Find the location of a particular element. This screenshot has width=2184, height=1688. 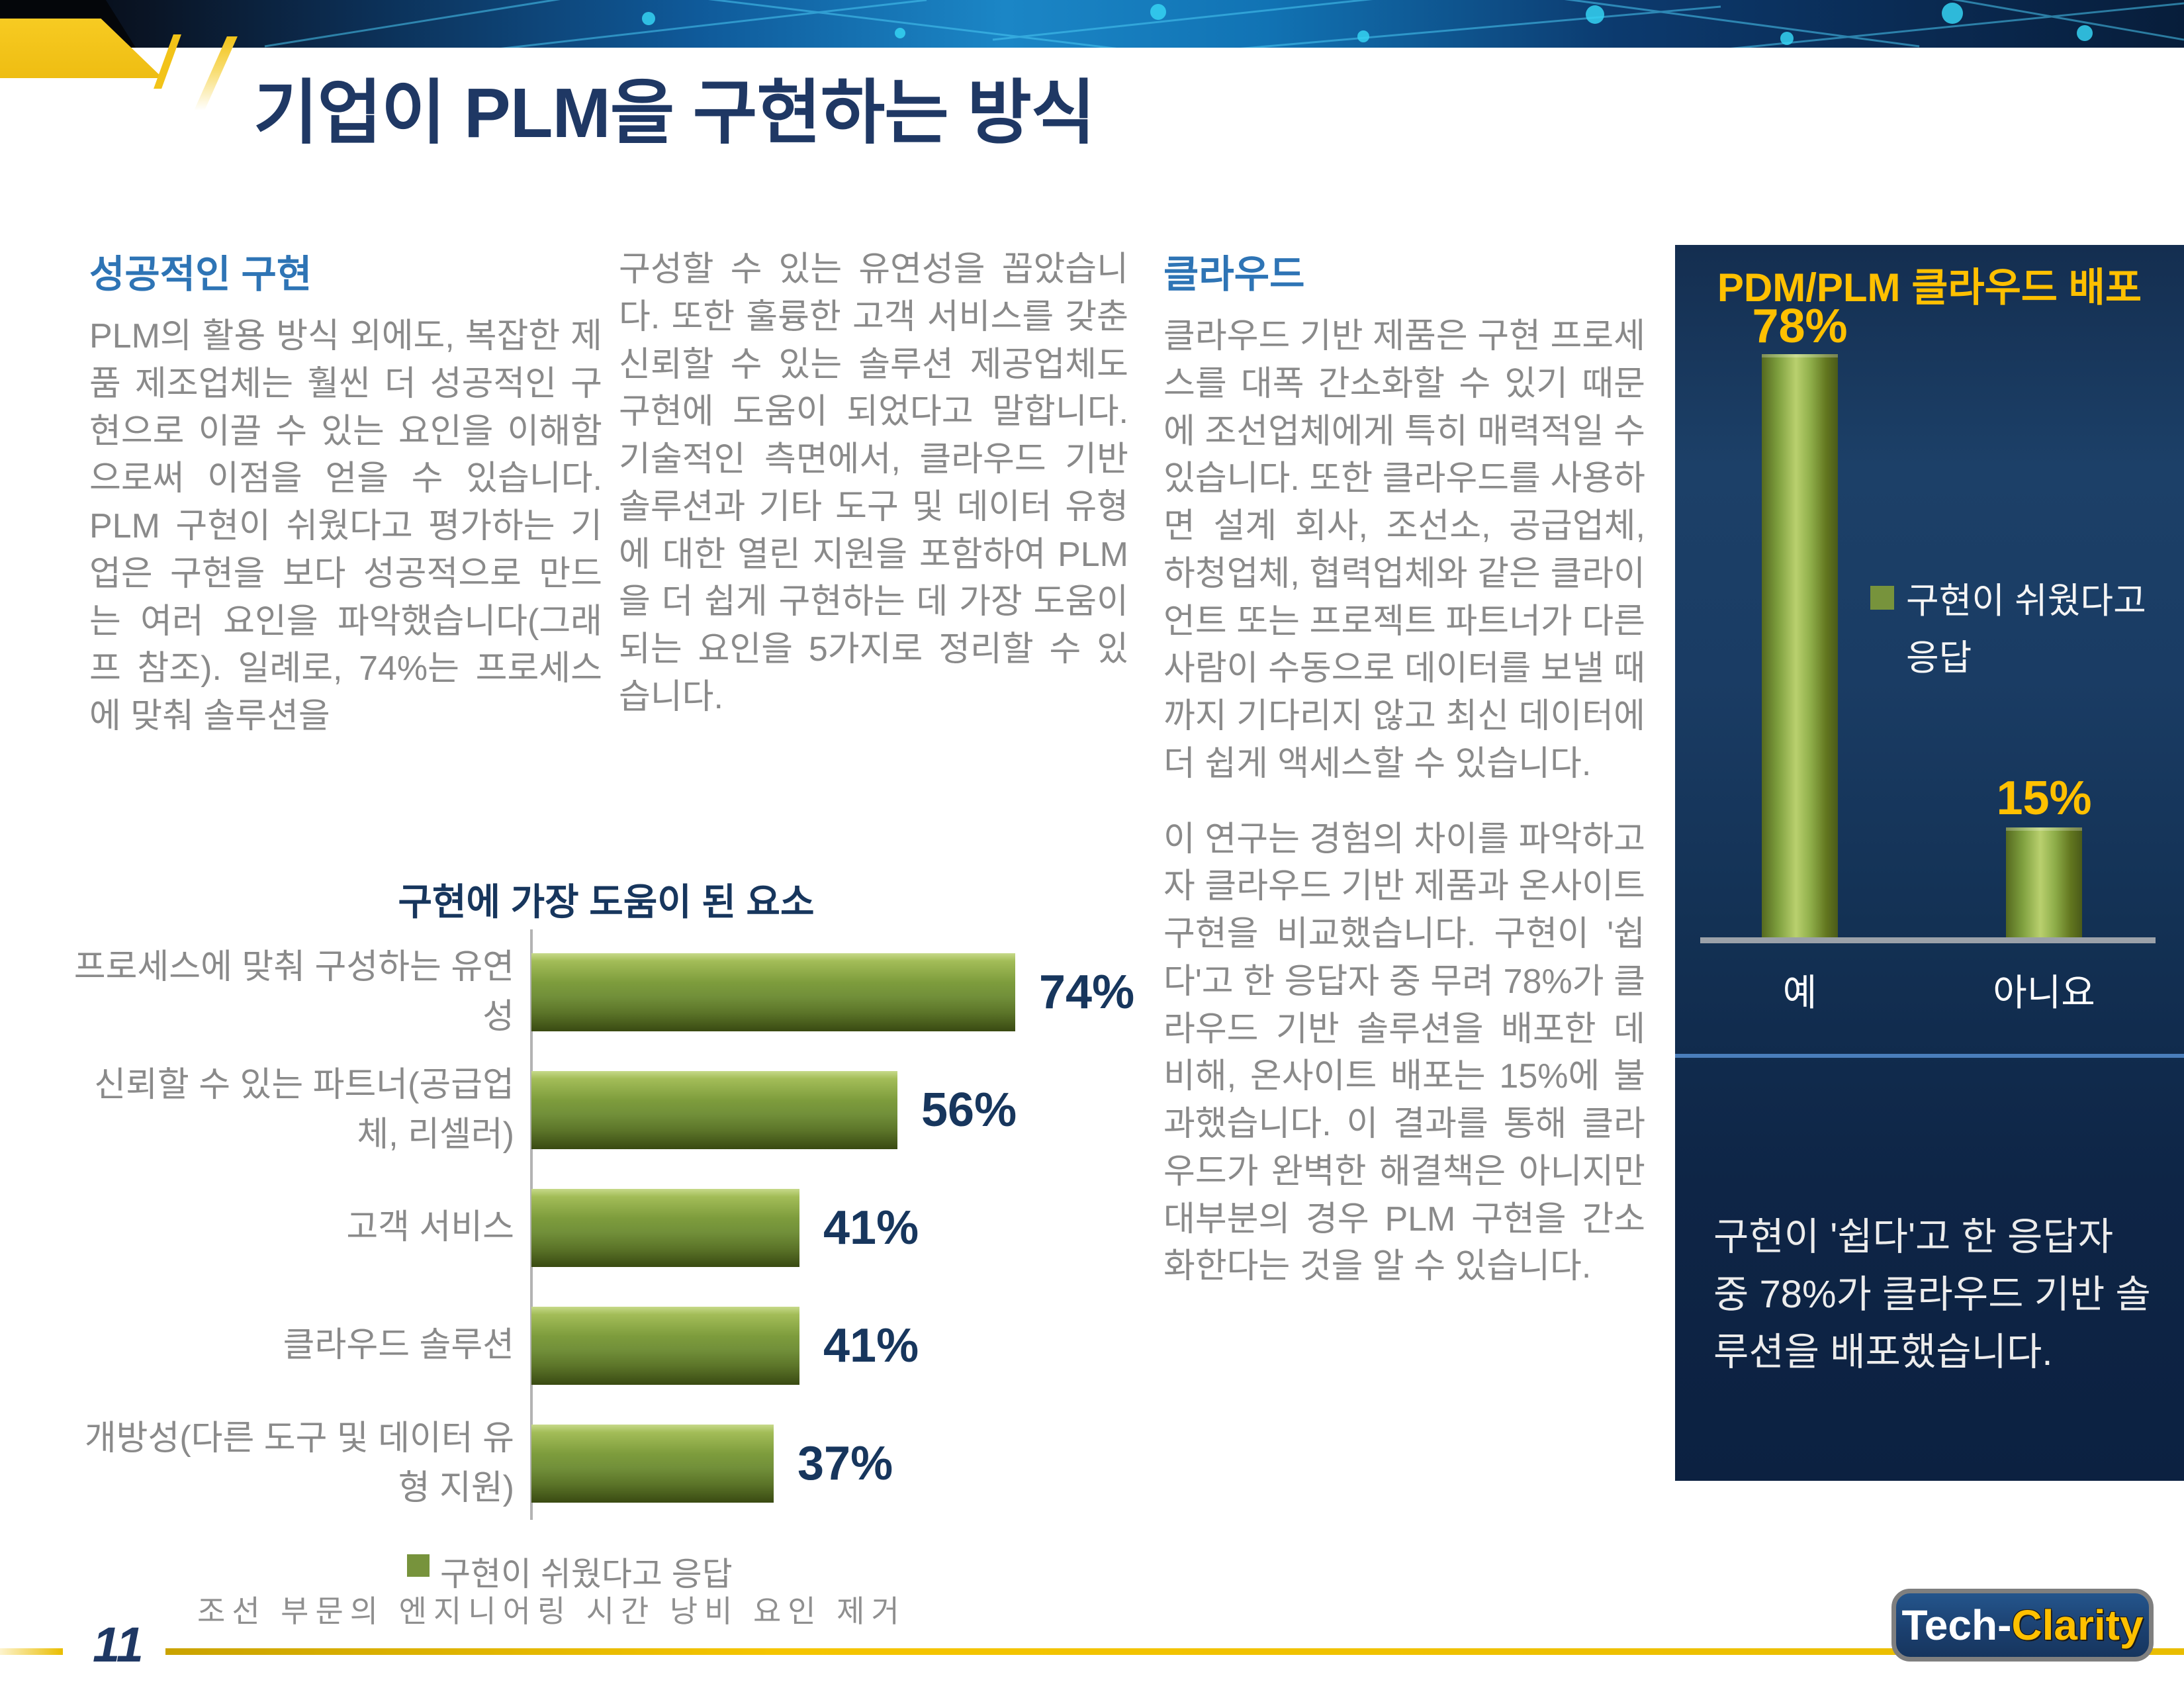

chart-row: 고객 서비스 41% is located at coordinates (606, 1228).